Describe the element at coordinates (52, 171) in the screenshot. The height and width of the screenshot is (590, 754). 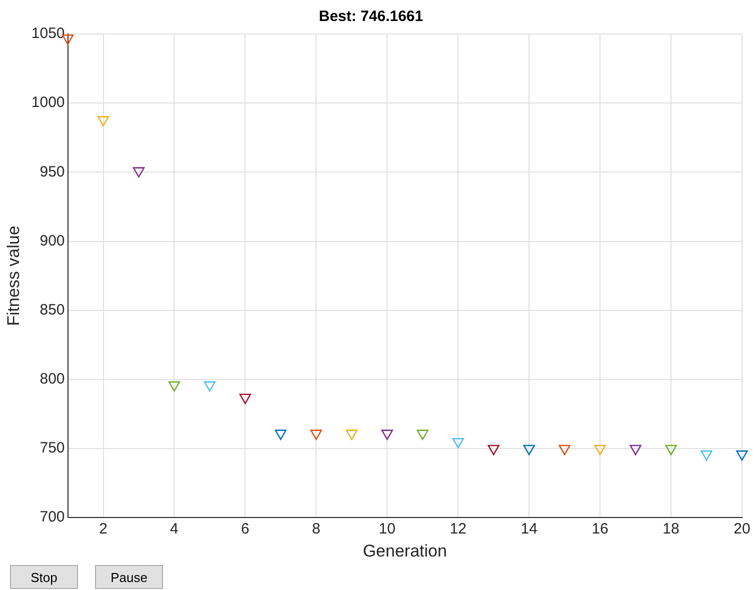
I see `y-tick-label: 950` at that location.